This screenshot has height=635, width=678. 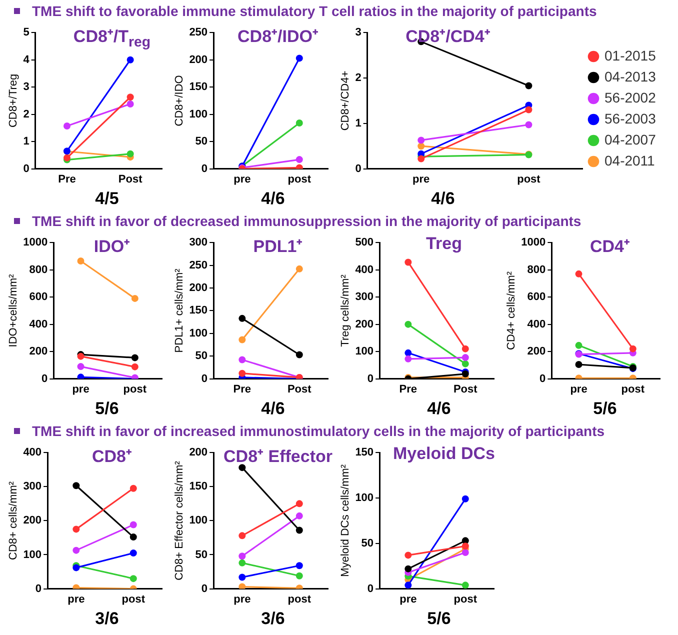 What do you see at coordinates (314, 11) in the screenshot?
I see `text: TME shift to favorable immune stimulatory T cell ratios in the majority of participants` at bounding box center [314, 11].